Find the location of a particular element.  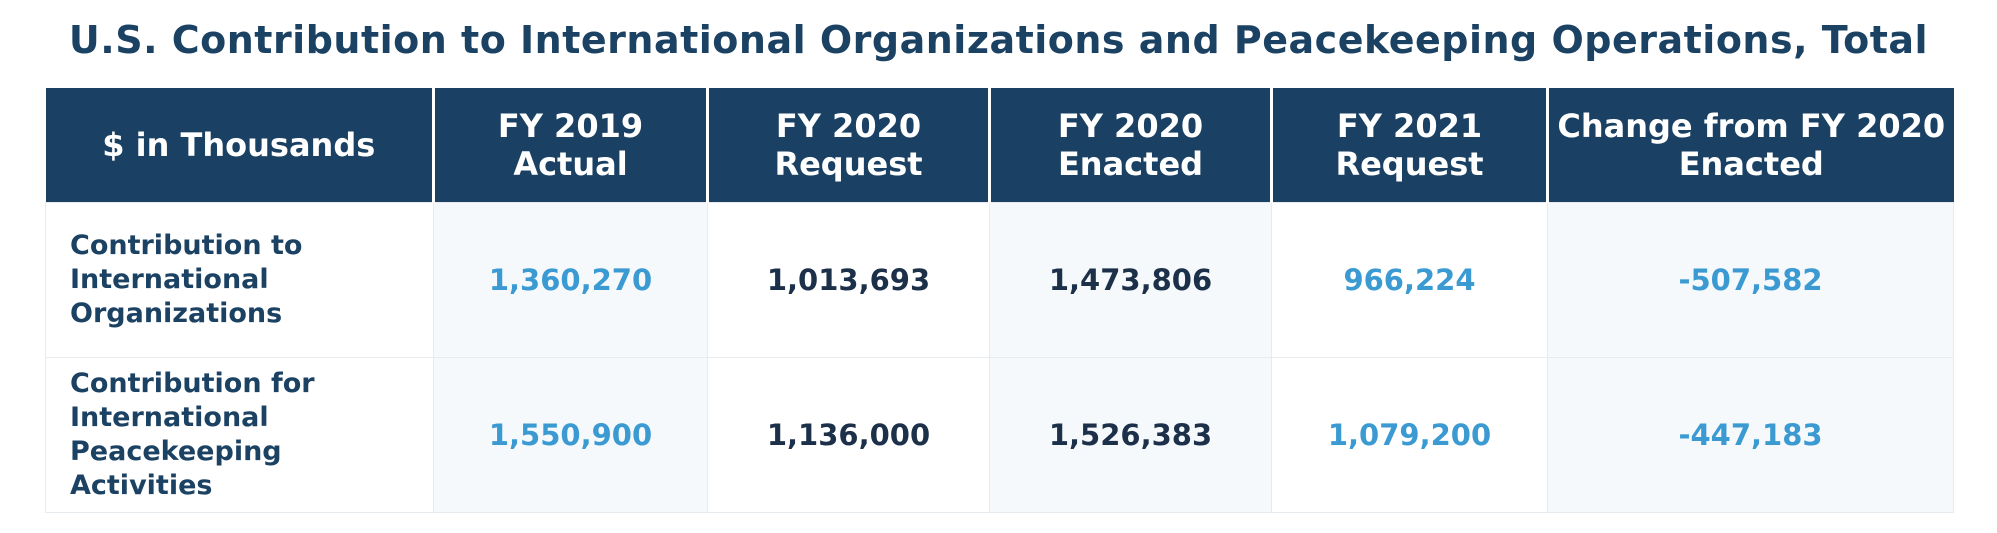

cell-value: 1,550,900 is located at coordinates (570, 435).